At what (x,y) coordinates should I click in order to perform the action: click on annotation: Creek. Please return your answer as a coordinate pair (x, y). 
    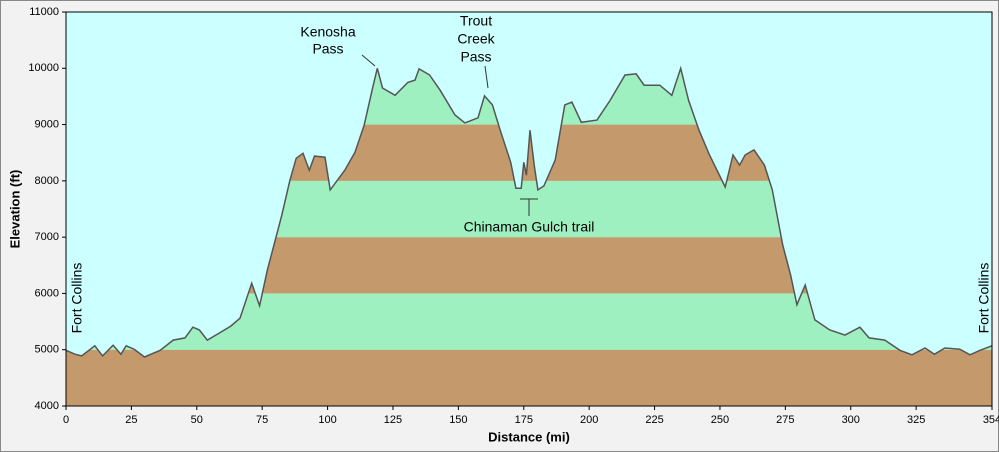
    Looking at the image, I should click on (476, 39).